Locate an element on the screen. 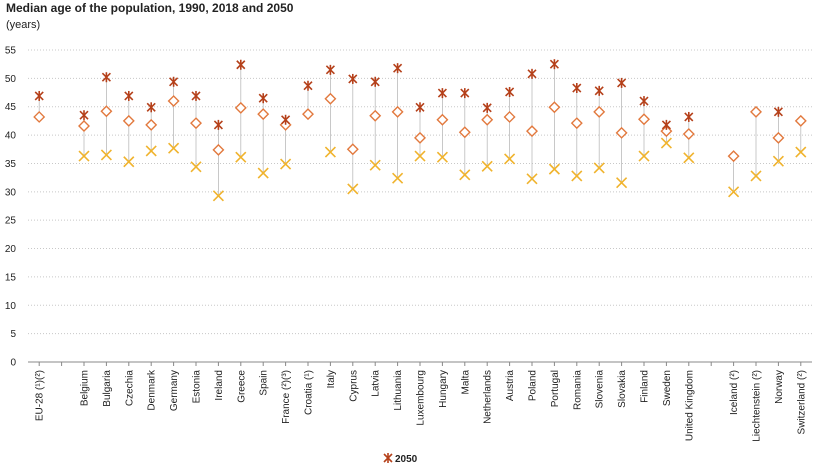  x-tick-label: Belgium is located at coordinates (85, 388).